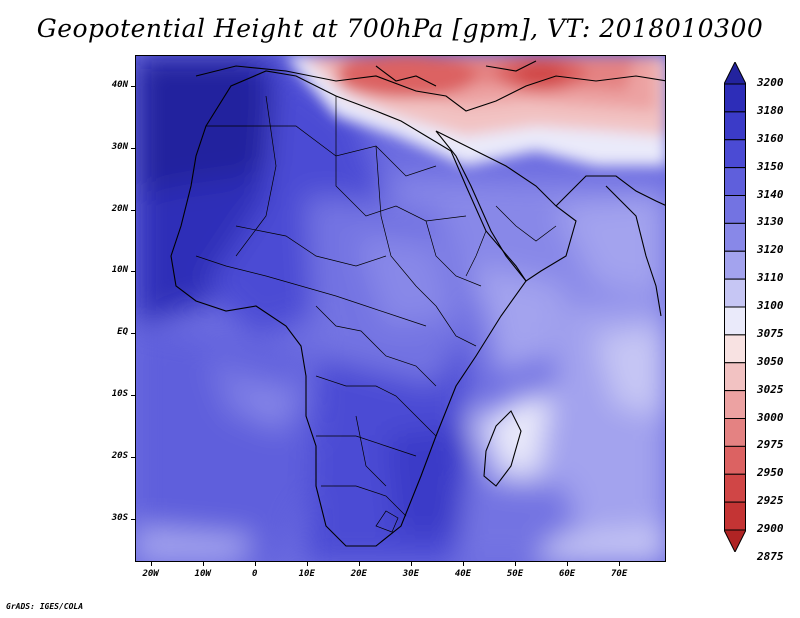  I want to click on lon-label-40e: 40E, so click(463, 574).